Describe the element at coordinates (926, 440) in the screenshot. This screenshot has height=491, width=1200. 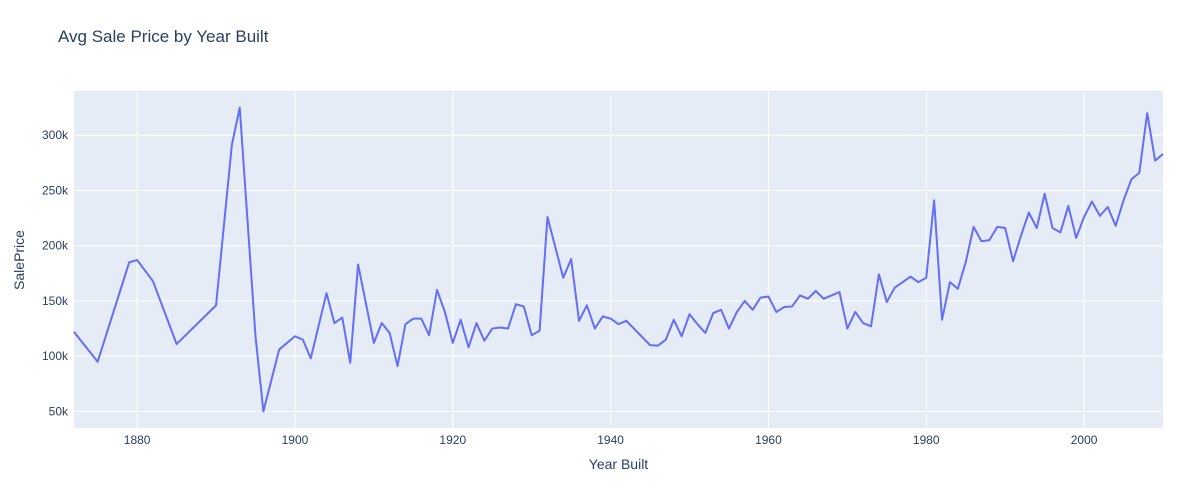
I see `x-tick-label: 1980` at that location.